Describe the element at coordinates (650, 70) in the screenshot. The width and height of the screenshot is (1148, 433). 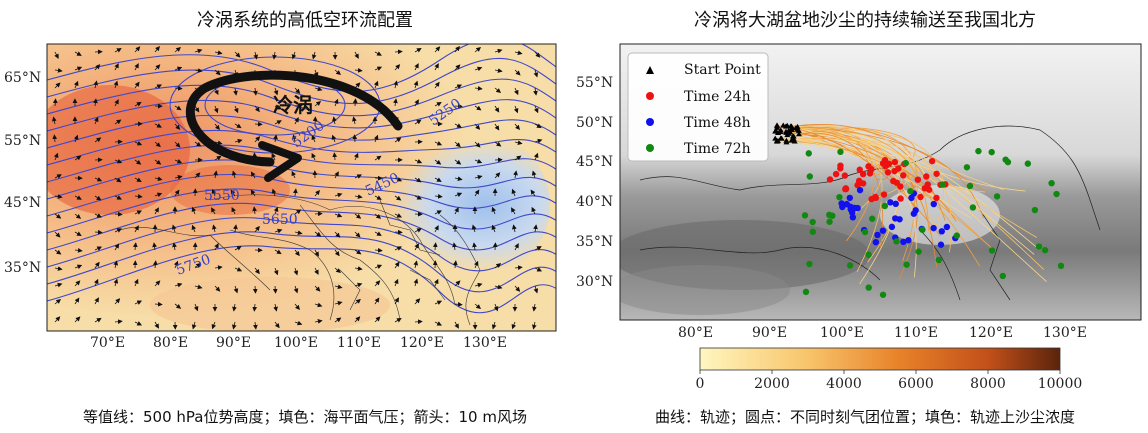
I see `start-point-marker-icon` at that location.